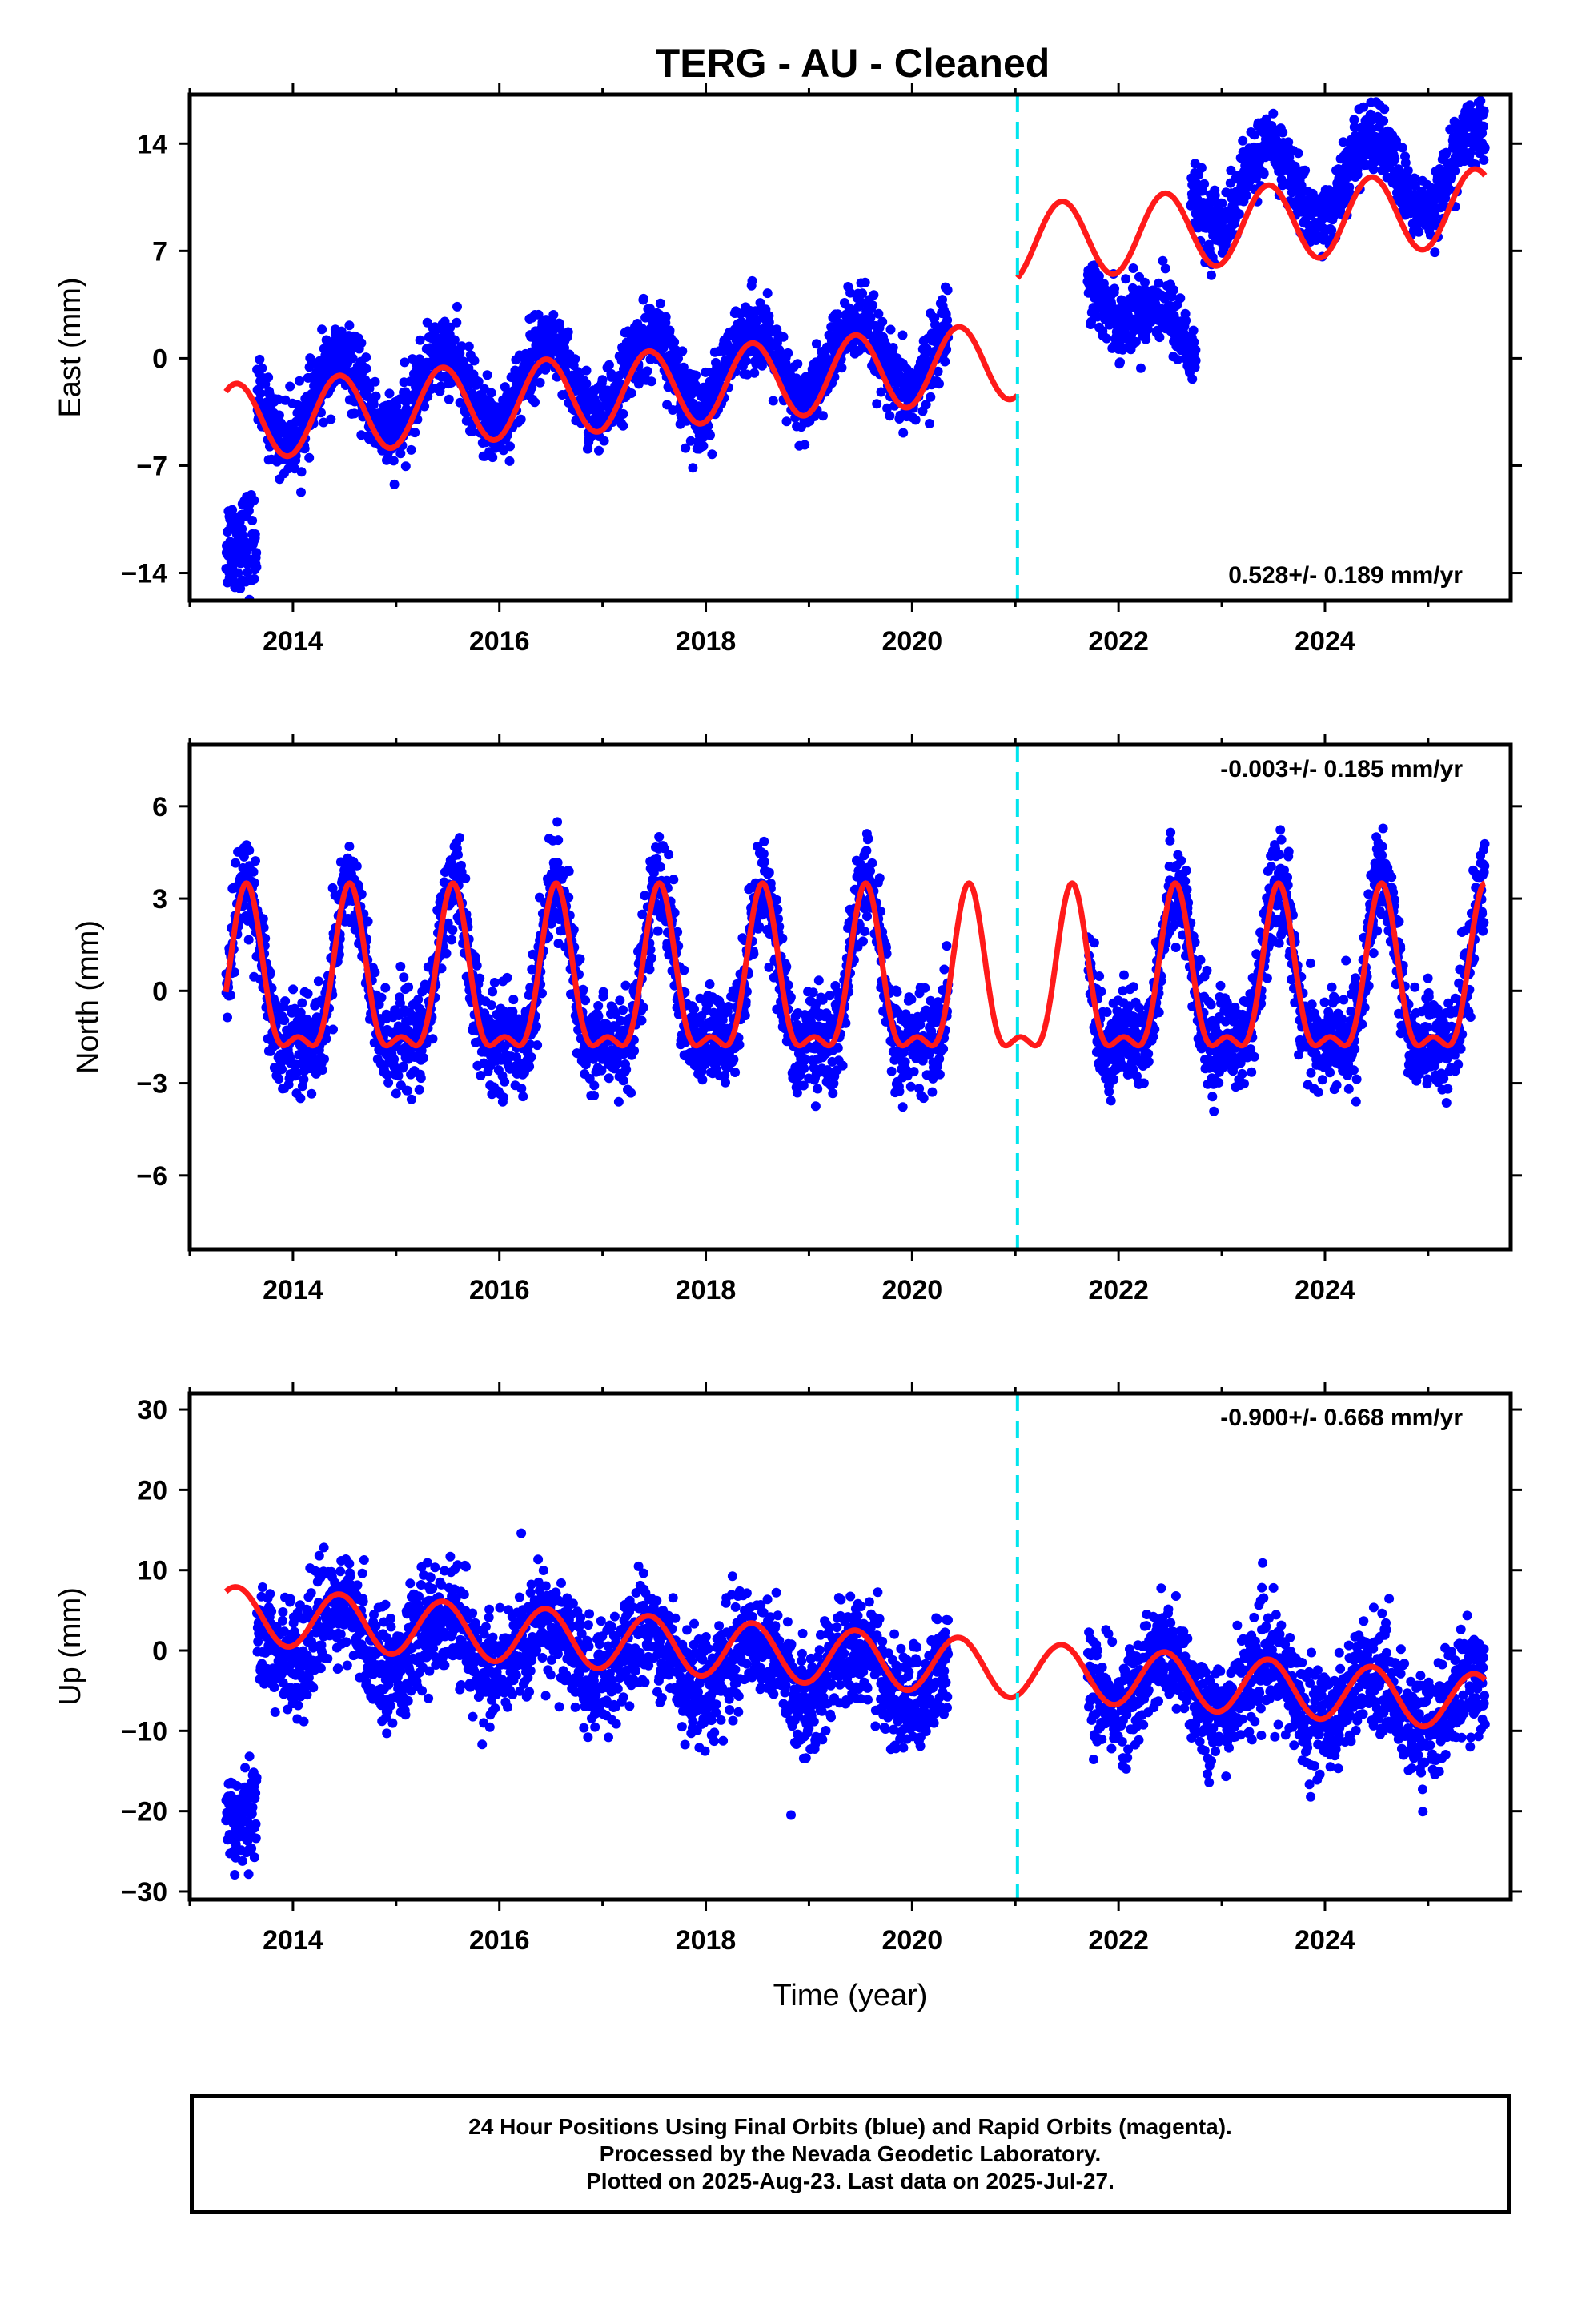 The height and width of the screenshot is (2324, 1582). What do you see at coordinates (912, 641) in the screenshot?
I see `x-tick-label: 2020` at bounding box center [912, 641].